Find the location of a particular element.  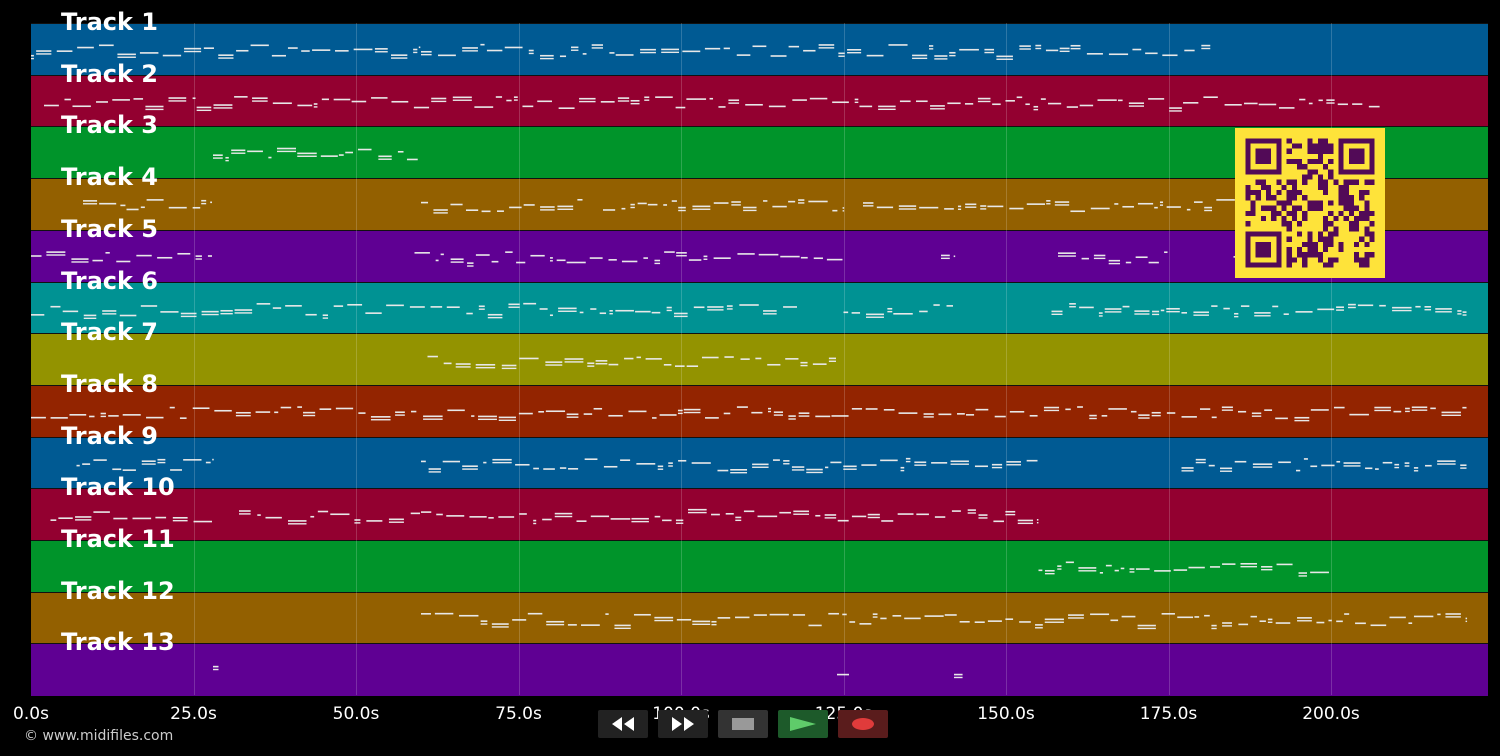

fast-forward-icon is located at coordinates (683, 724).